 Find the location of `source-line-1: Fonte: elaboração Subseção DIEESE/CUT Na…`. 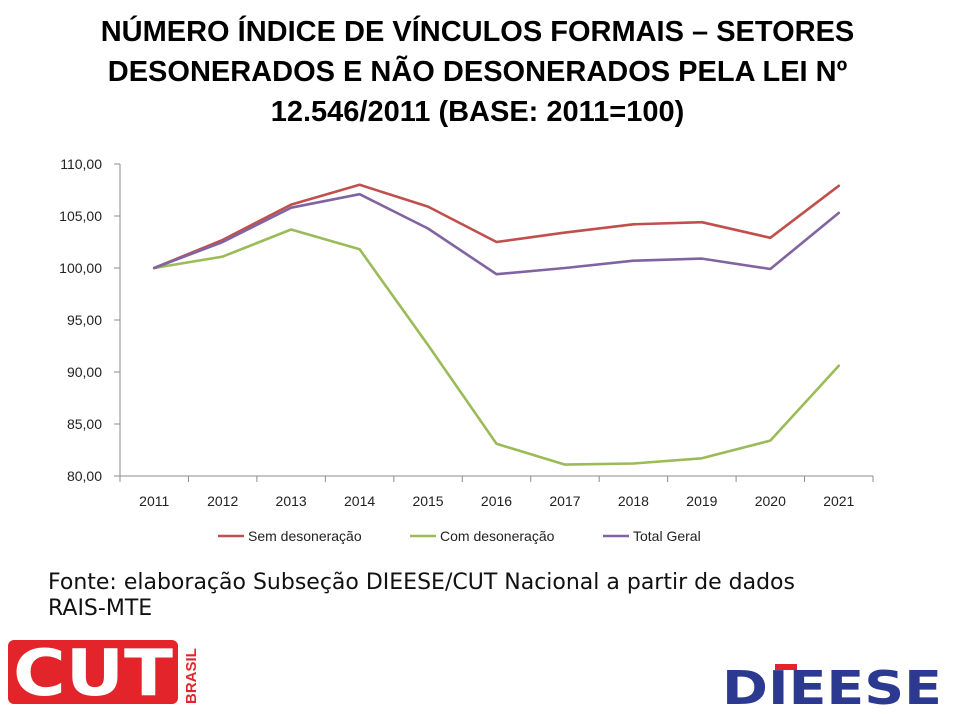

source-line-1: Fonte: elaboração Subseção DIEESE/CUT Na… is located at coordinates (421, 582).